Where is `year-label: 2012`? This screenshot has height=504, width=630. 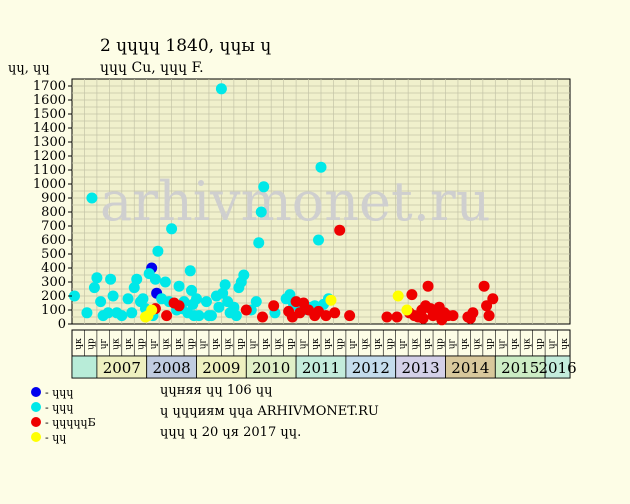
year-label: 2012 is located at coordinates (371, 368).